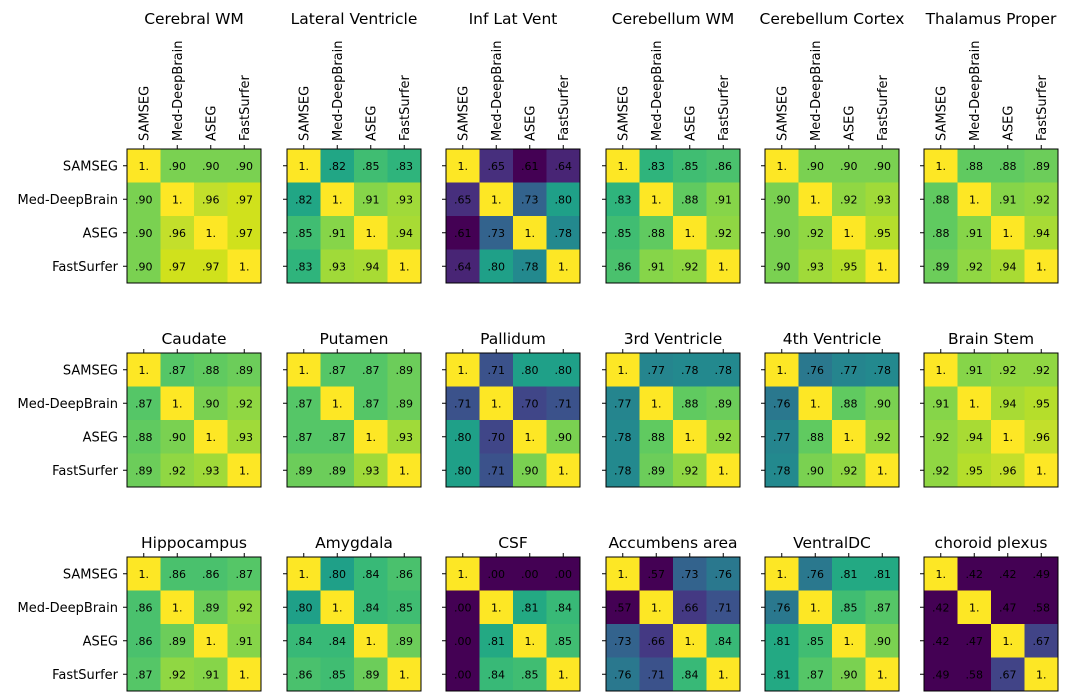 This screenshot has width=1071, height=700. Describe the element at coordinates (304, 113) in the screenshot. I see `x-tick-label: SAMSEG` at that location.